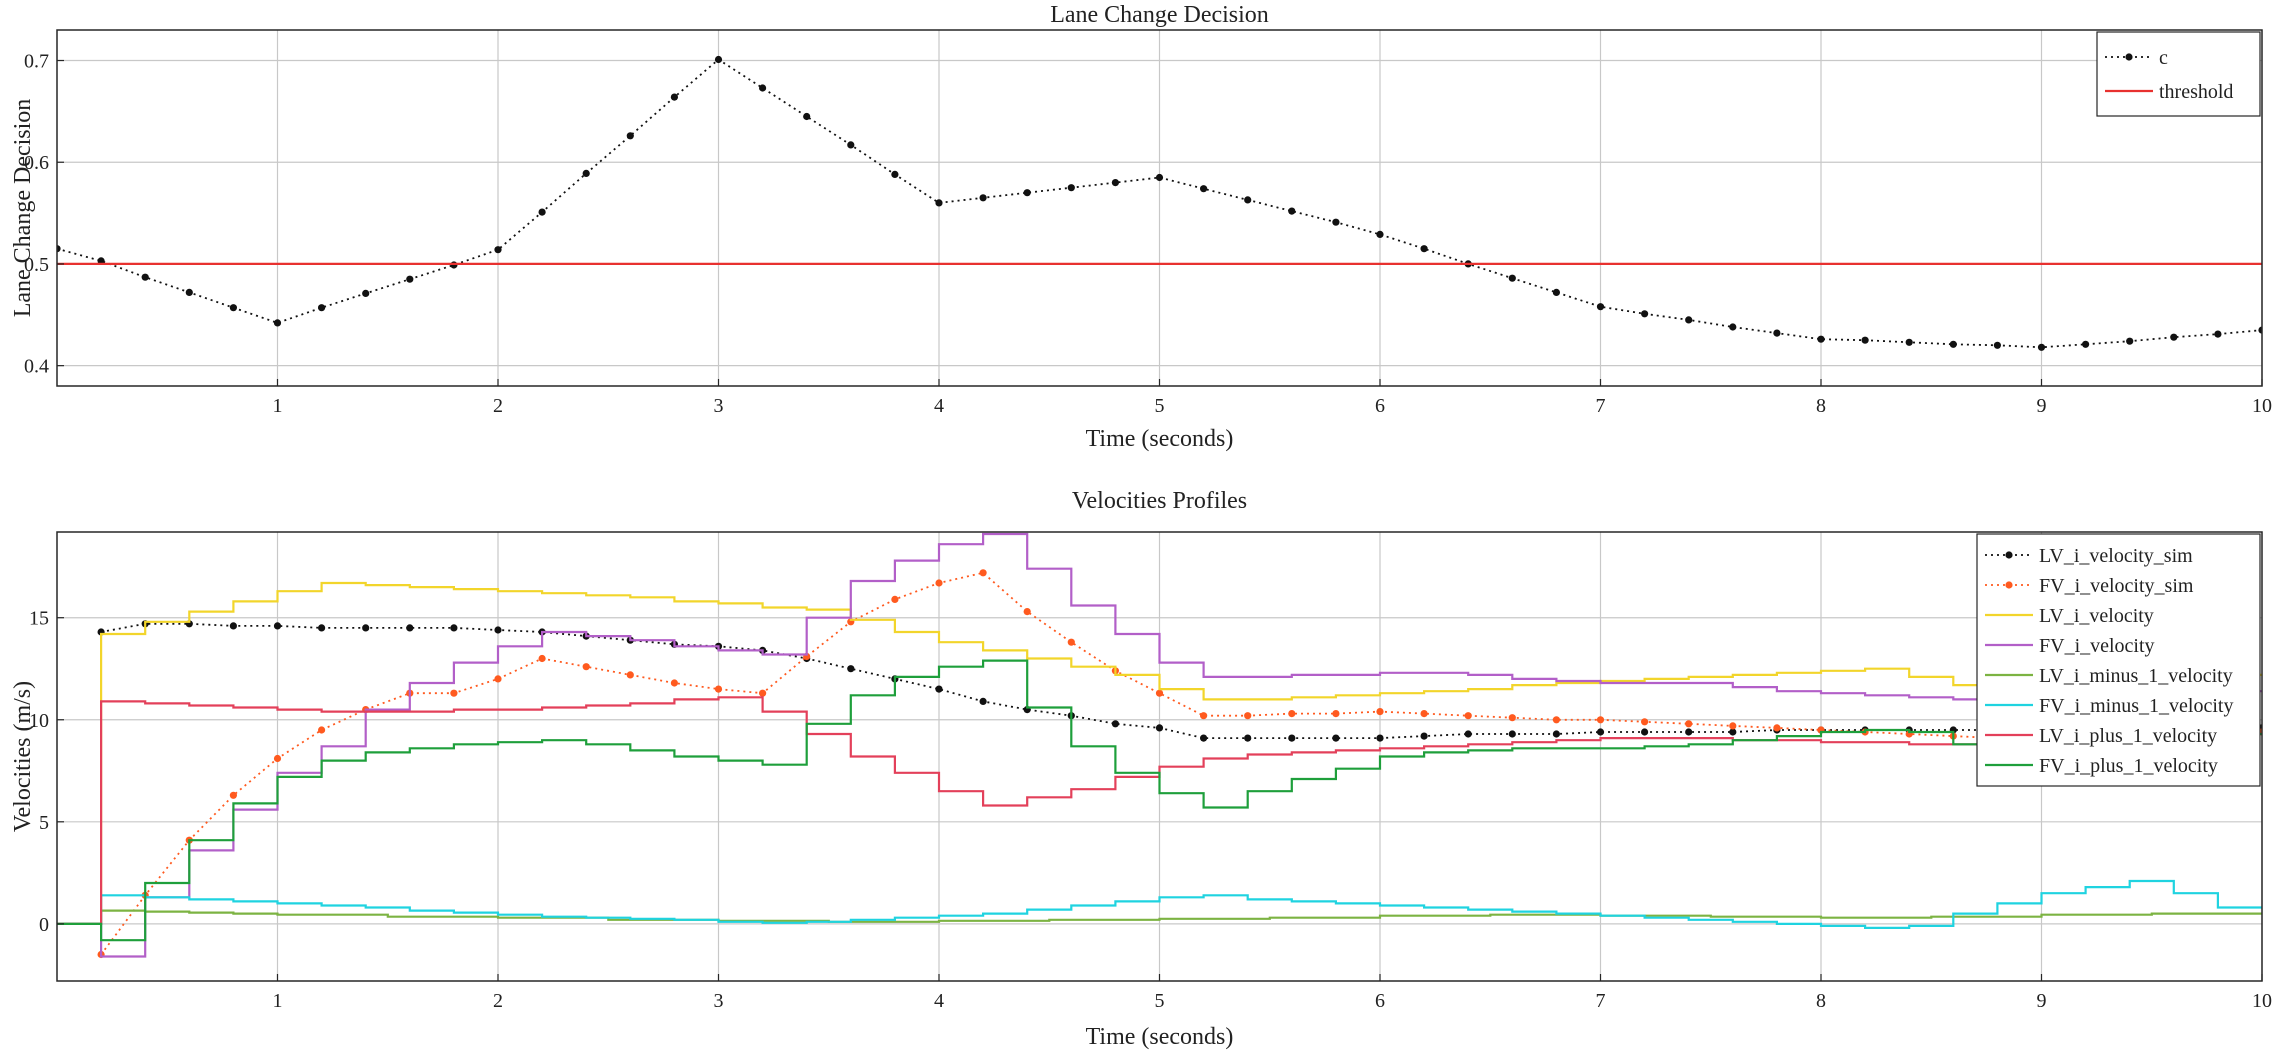  I want to click on x-tick-label: 1, so click(278, 1001).